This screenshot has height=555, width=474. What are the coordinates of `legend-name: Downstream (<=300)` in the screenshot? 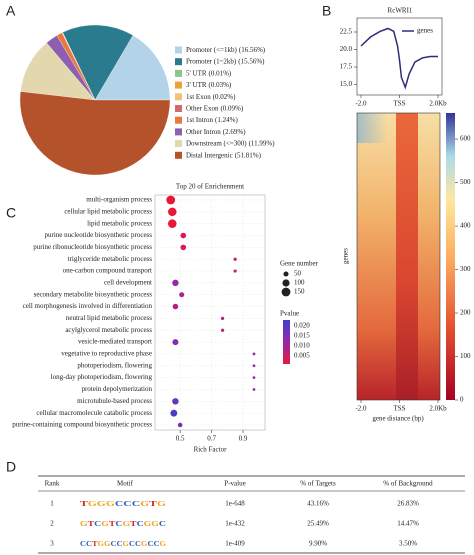 It's located at (216, 143).